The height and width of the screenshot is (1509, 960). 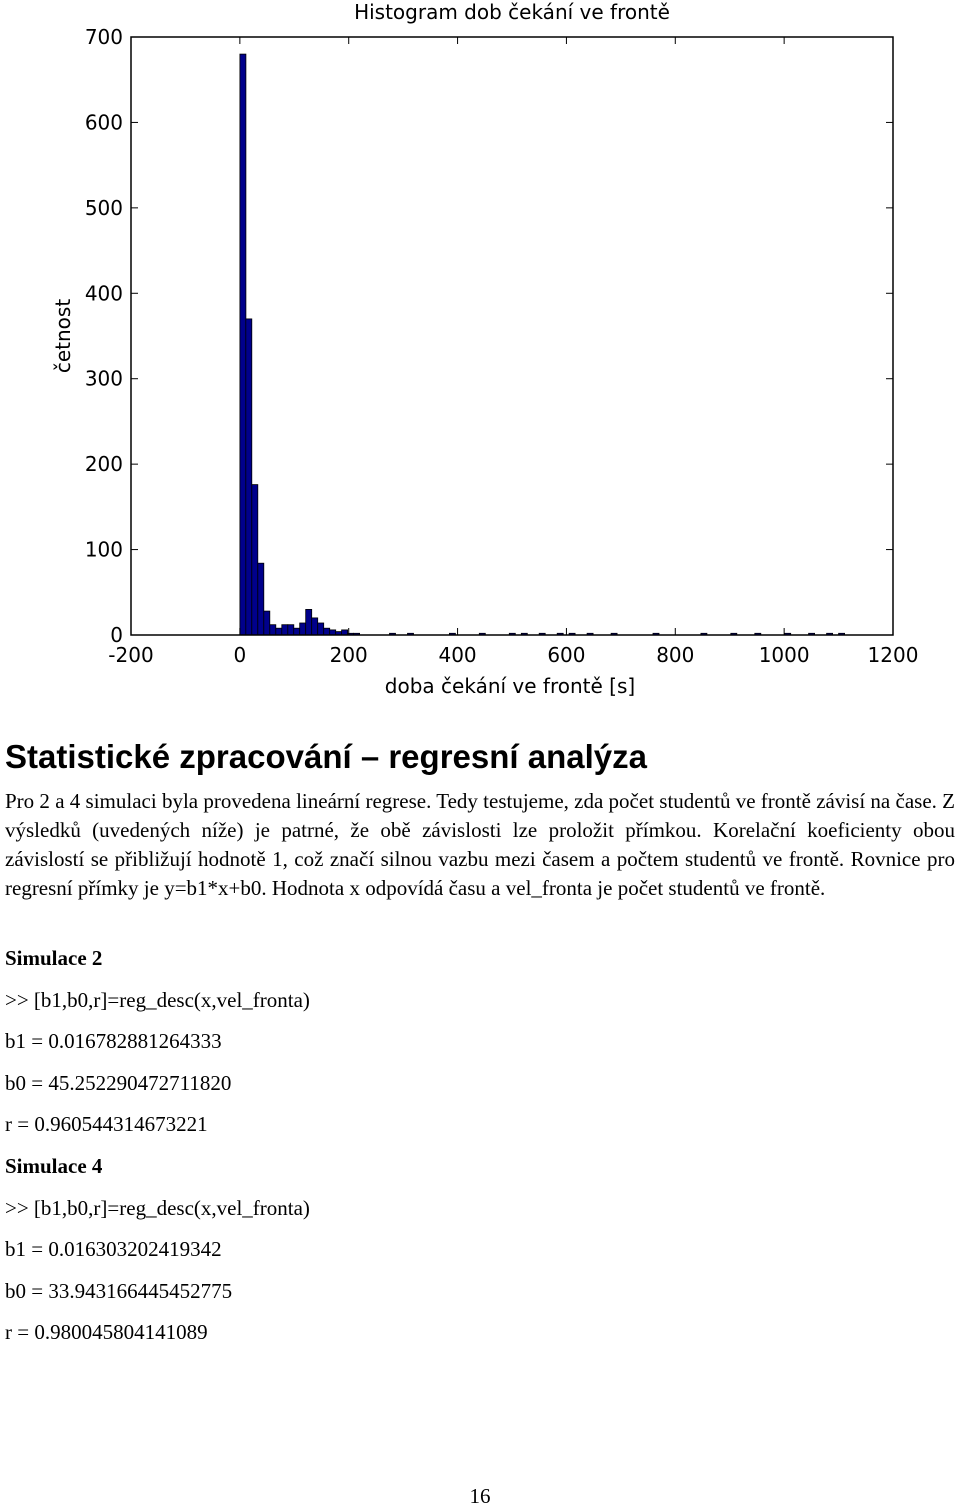 What do you see at coordinates (104, 122) in the screenshot?
I see `y-tick-label: 600` at bounding box center [104, 122].